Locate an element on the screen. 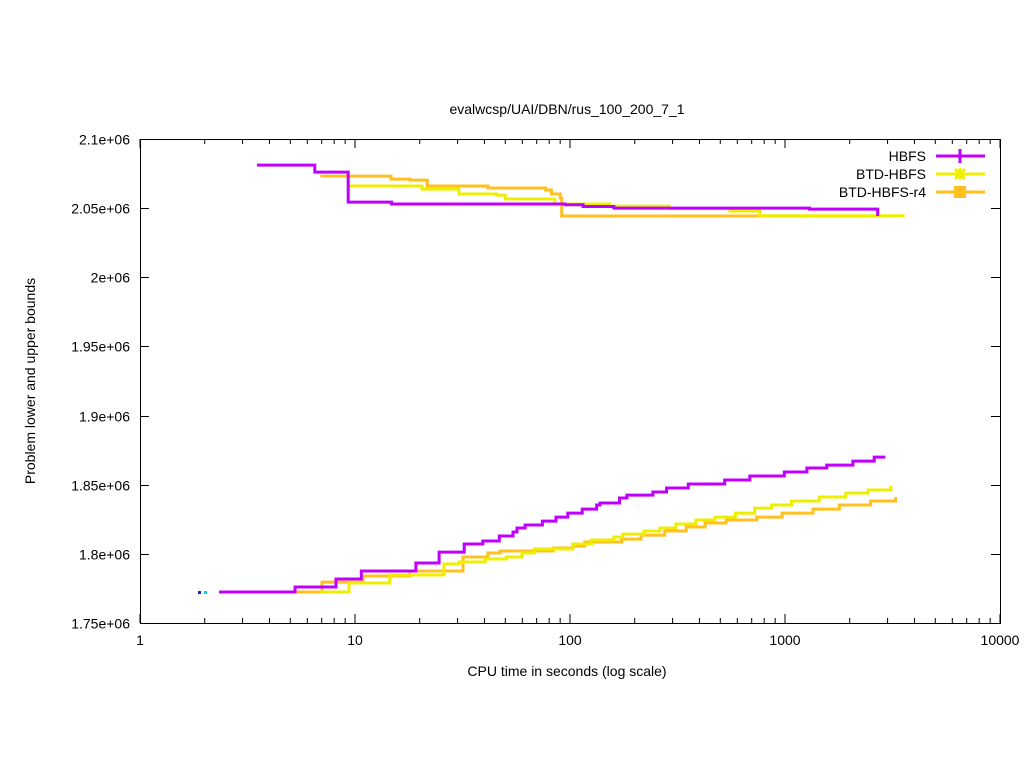 The image size is (1024, 768). x-tick-label: 1 is located at coordinates (140, 640).